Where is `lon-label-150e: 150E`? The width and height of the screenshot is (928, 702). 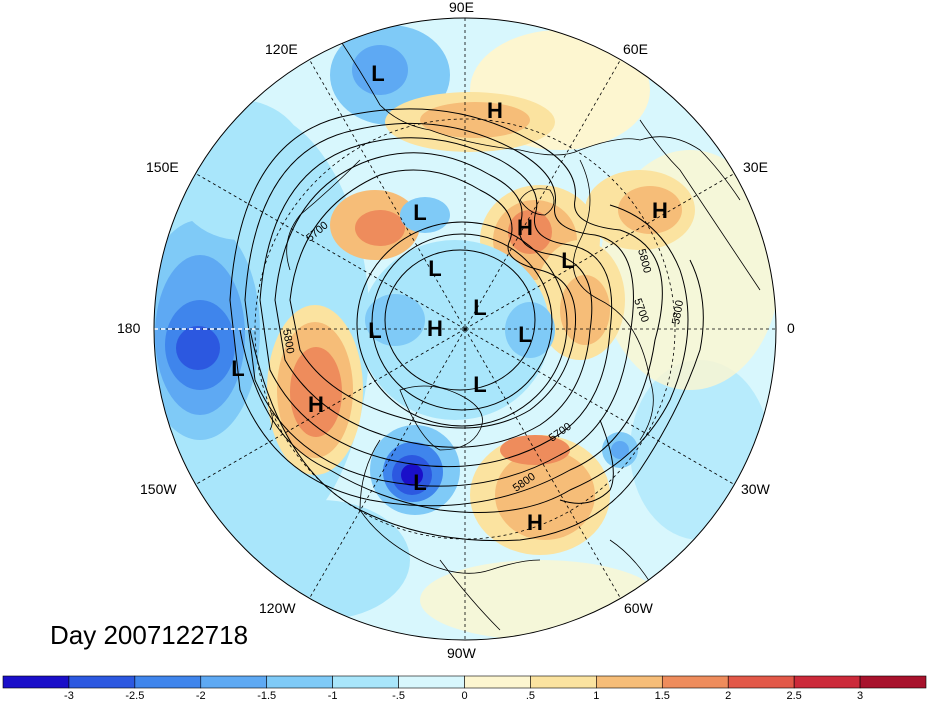
lon-label-150e: 150E is located at coordinates (162, 167).